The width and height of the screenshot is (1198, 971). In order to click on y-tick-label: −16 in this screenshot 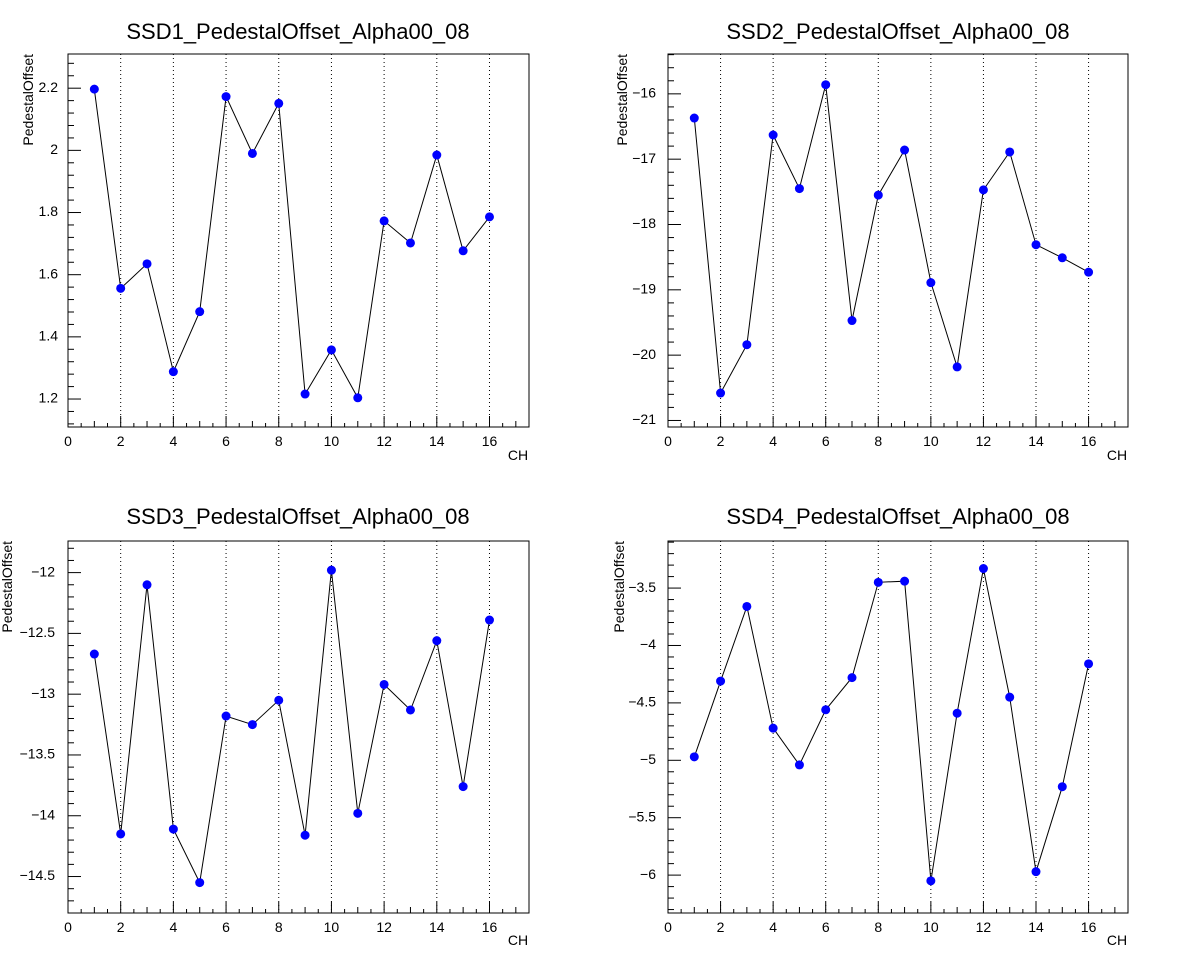, I will do `click(644, 93)`.